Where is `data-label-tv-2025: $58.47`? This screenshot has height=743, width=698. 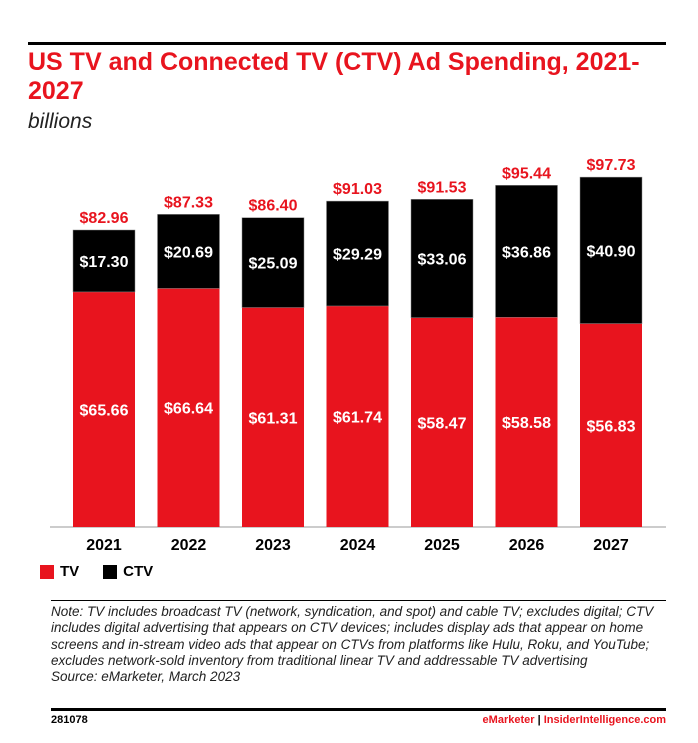
data-label-tv-2025: $58.47 is located at coordinates (442, 423).